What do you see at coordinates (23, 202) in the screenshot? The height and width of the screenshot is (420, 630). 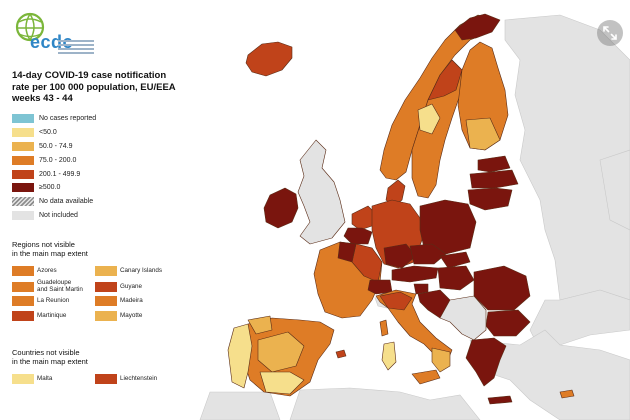 I see `legend-swatch-hatched` at bounding box center [23, 202].